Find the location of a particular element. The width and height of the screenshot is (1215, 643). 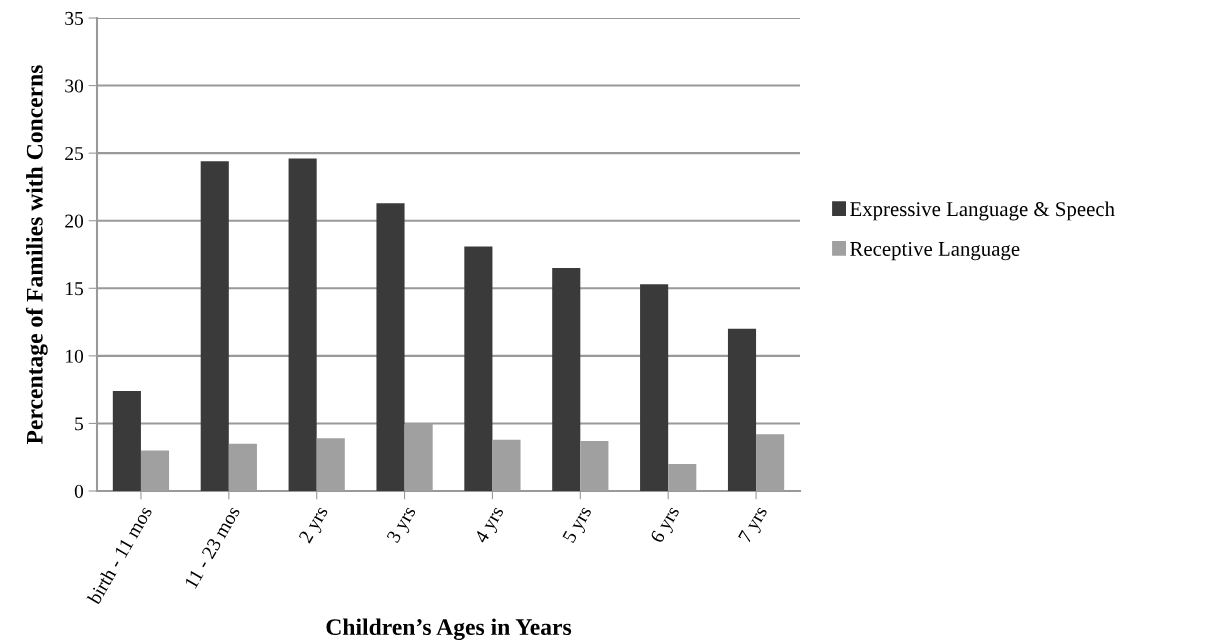

y-axis-title: Percentage of Families with Concerns is located at coordinates (36, 255).